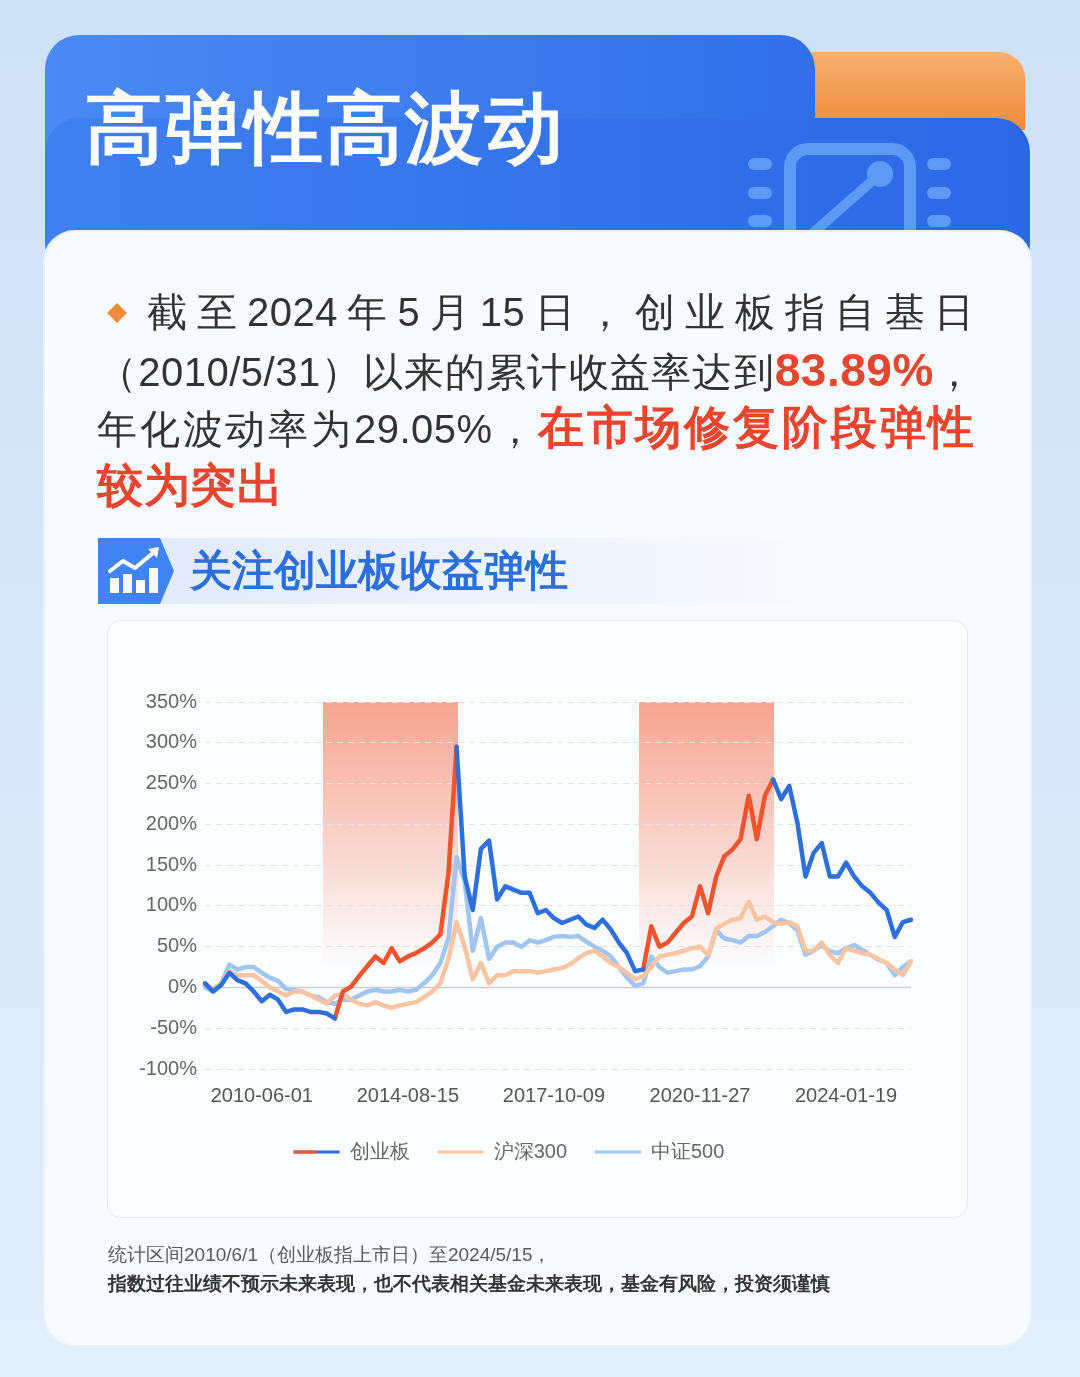  What do you see at coordinates (469, 1284) in the screenshot?
I see `text: 指数过往业绩不预示未来表现，也不代表相关基金未来表现，基金有风险，投资须谨慎` at bounding box center [469, 1284].